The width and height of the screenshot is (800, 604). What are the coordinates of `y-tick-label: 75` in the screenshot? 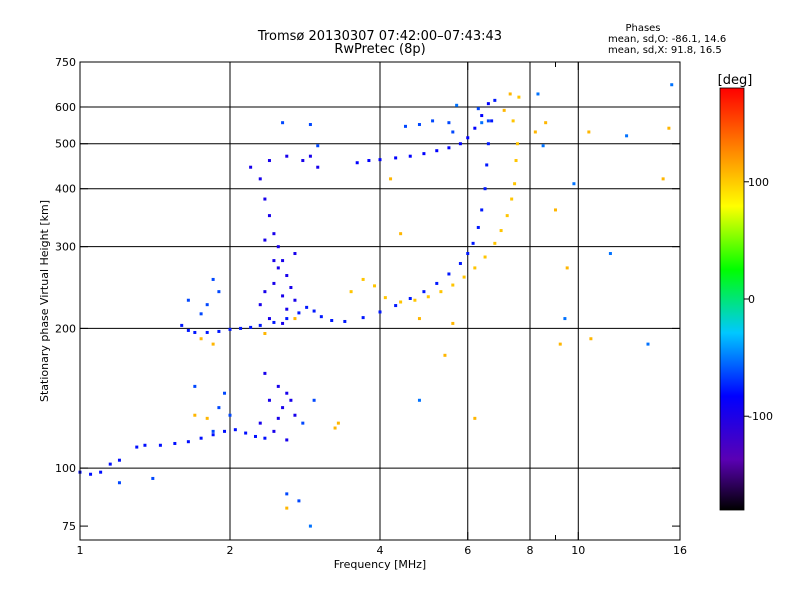 It's located at (69, 526).